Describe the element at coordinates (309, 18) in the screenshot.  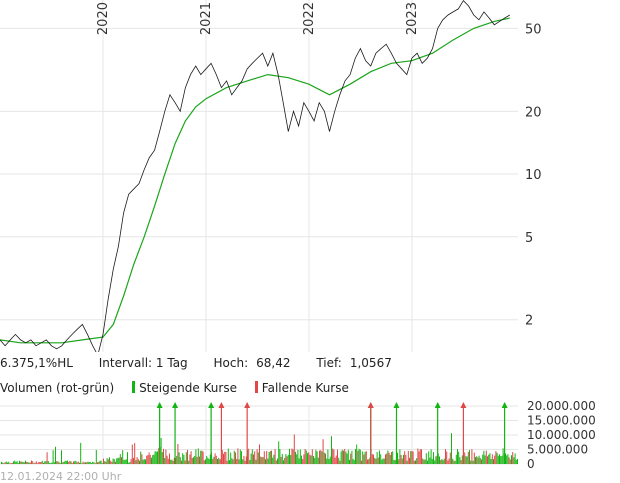
I see `x-tick-label-2022: 2022` at that location.